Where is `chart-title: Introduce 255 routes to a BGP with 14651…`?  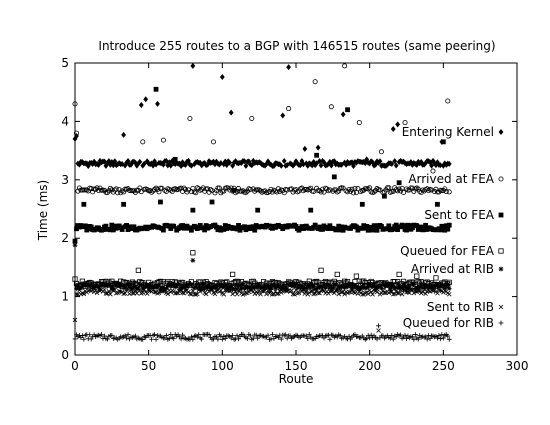
chart-title: Introduce 255 routes to a BGP with 14651… is located at coordinates (296, 46).